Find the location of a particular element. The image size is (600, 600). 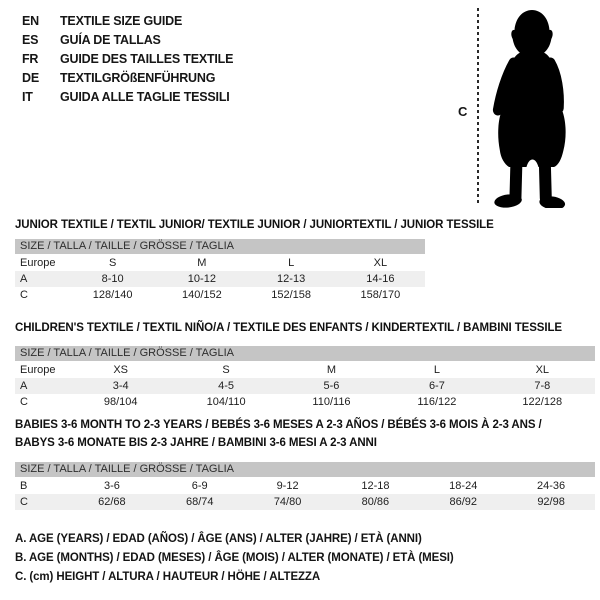

row-label: B is located at coordinates (24, 486).